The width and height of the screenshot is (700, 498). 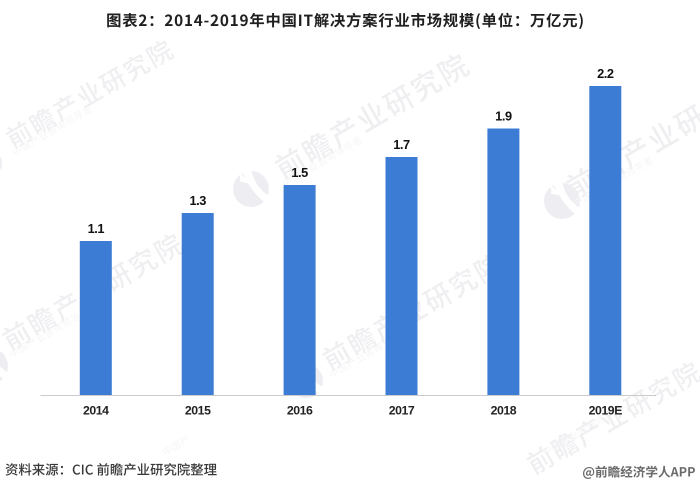 I want to click on svg-text: 1.5, so click(x=299, y=172).